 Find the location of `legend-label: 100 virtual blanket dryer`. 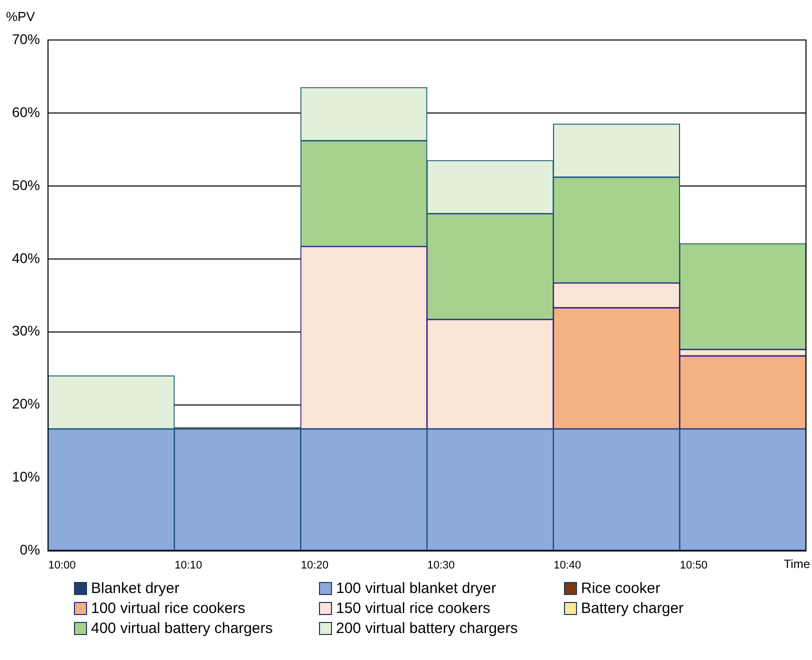

legend-label: 100 virtual blanket dryer is located at coordinates (416, 588).